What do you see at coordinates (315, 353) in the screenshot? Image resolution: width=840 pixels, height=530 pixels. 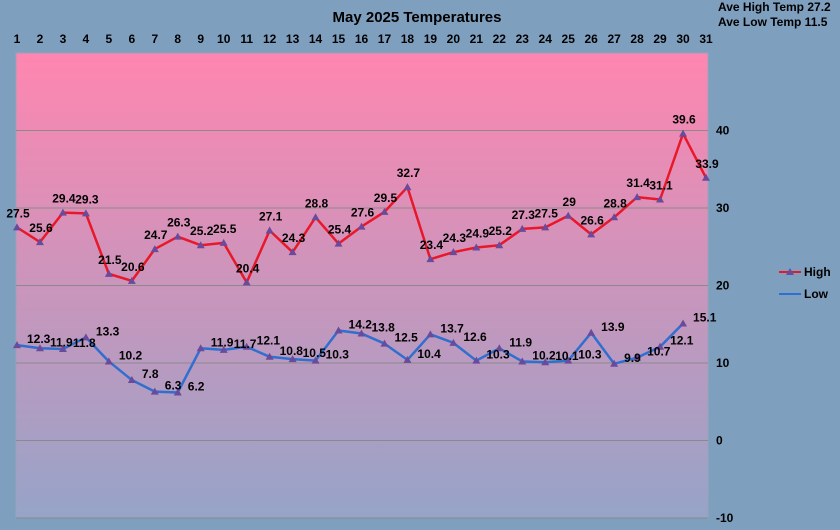 I see `data-label-low: 10.5` at bounding box center [315, 353].